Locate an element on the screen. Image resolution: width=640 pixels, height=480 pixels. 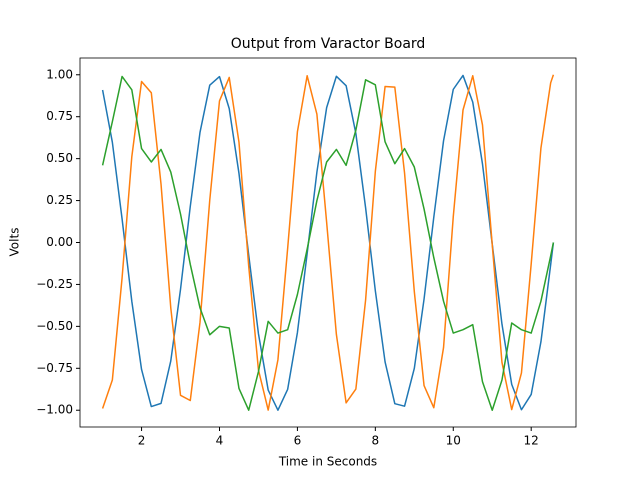
chart-title: Output from Varactor Board is located at coordinates (328, 44).